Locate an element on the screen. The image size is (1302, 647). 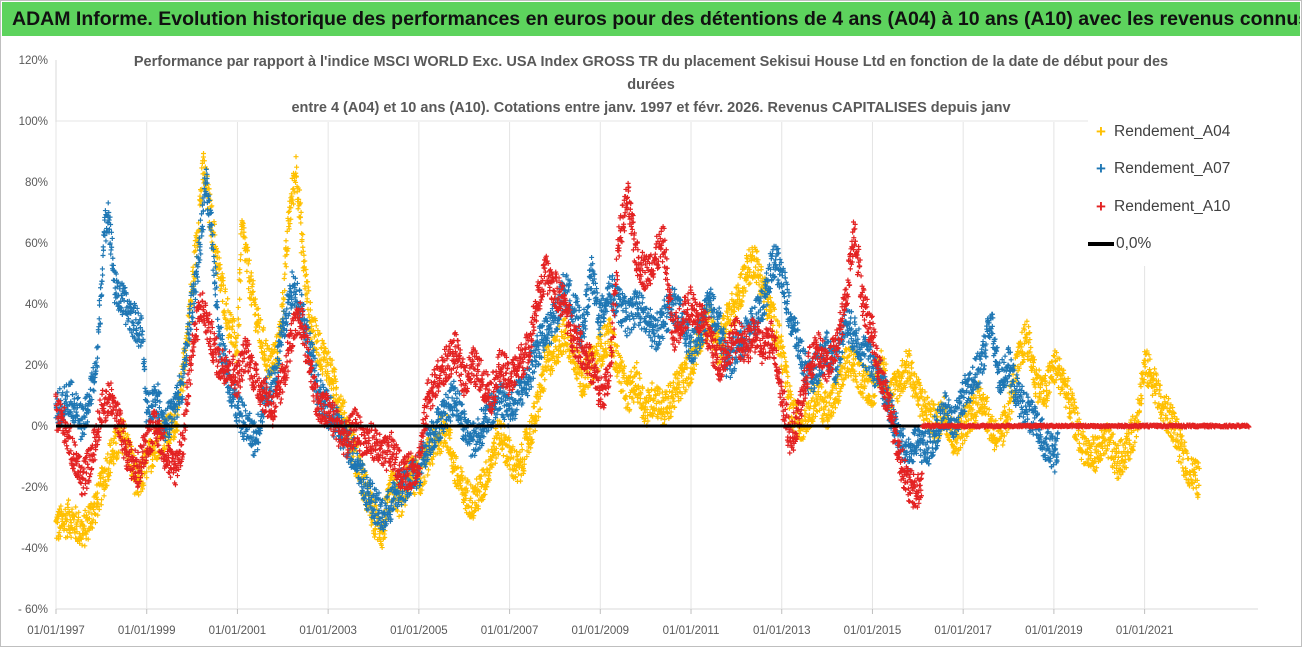
y-tick-label: 100% is located at coordinates (33, 122).